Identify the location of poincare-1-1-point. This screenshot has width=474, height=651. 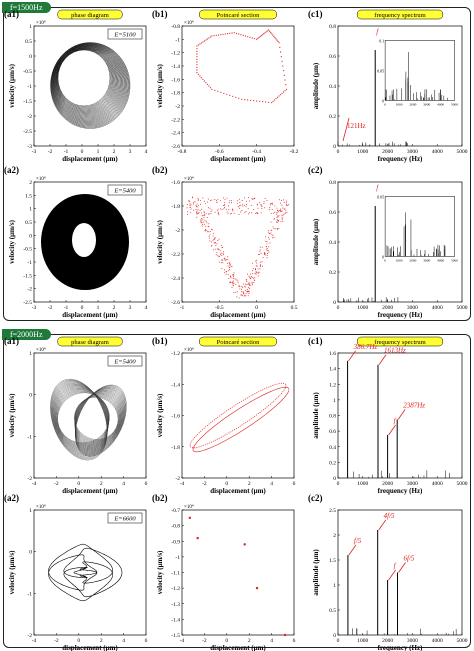
(244, 544).